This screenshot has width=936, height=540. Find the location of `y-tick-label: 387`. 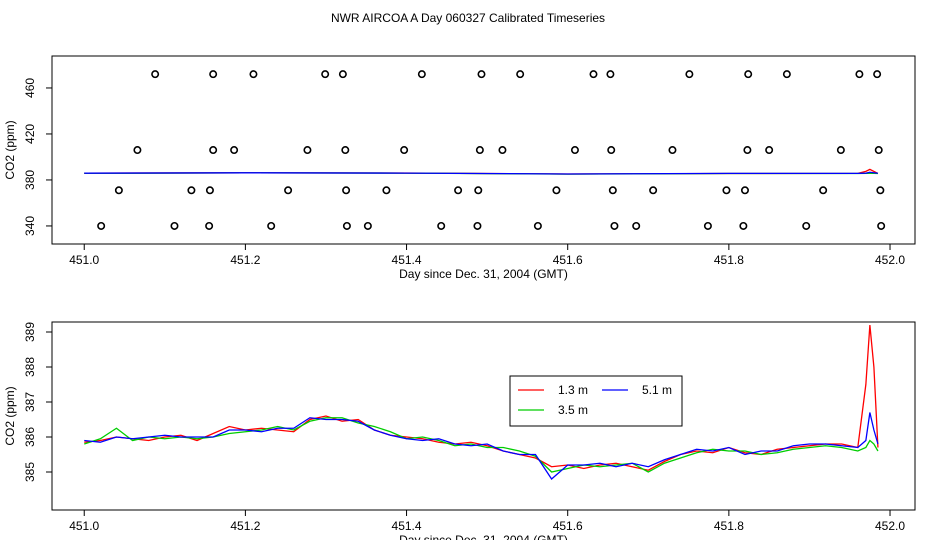

y-tick-label: 387 is located at coordinates (30, 402).